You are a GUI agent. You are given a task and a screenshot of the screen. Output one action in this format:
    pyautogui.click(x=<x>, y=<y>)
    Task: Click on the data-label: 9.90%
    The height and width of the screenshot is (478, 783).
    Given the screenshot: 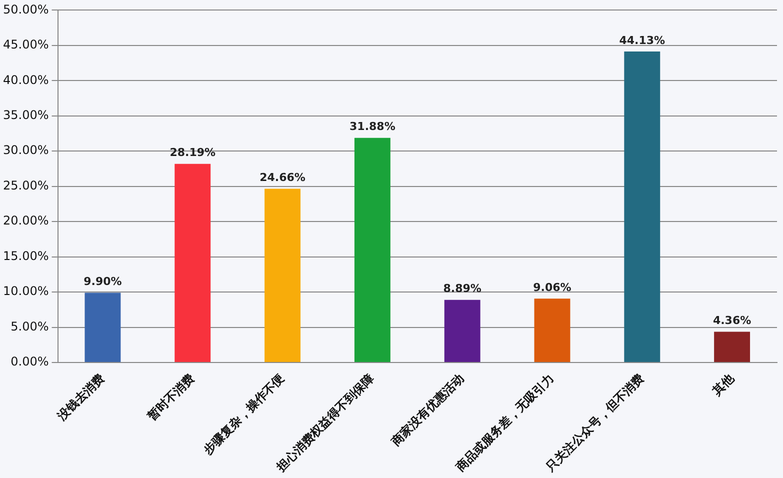 What is the action you would take?
    pyautogui.click(x=103, y=281)
    